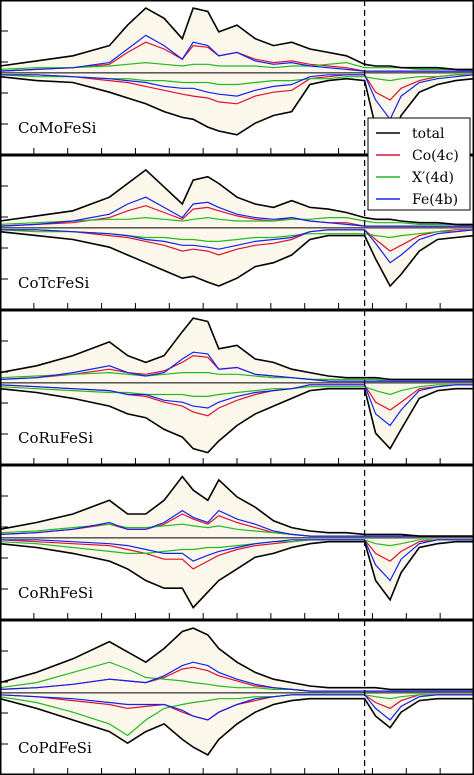 This screenshot has height=775, width=474. Describe the element at coordinates (237, 221) in the screenshot. I see `series-X′(4d)-spin-up` at that location.